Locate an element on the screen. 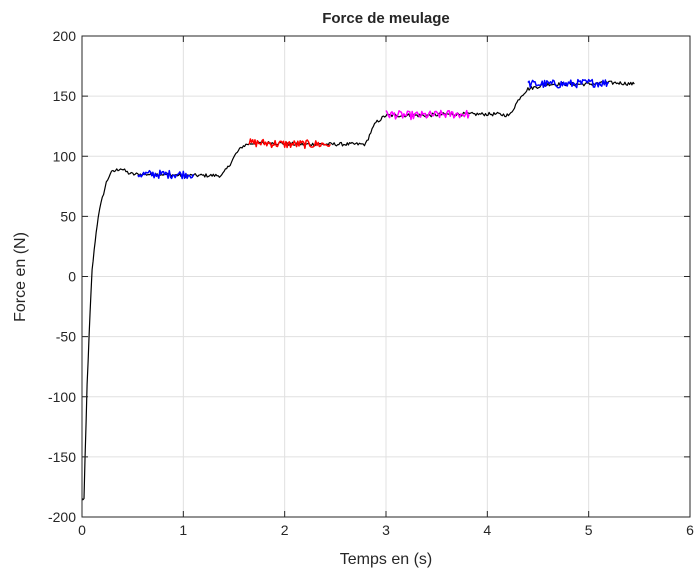 This screenshot has height=574, width=694. x-tick-label: 4 is located at coordinates (487, 530).